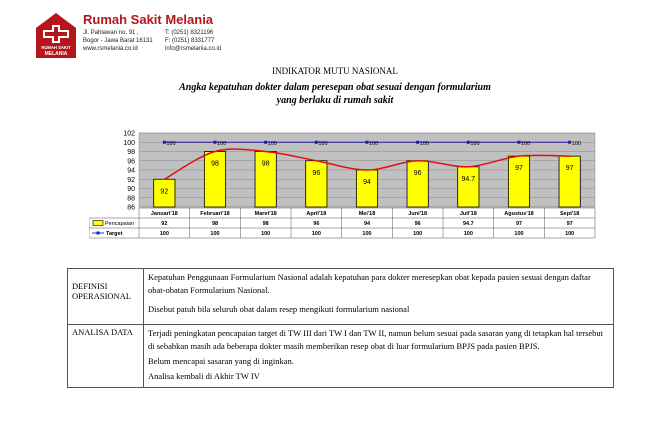  What do you see at coordinates (131, 171) in the screenshot?
I see `y-tick-label: 94` at bounding box center [131, 171].